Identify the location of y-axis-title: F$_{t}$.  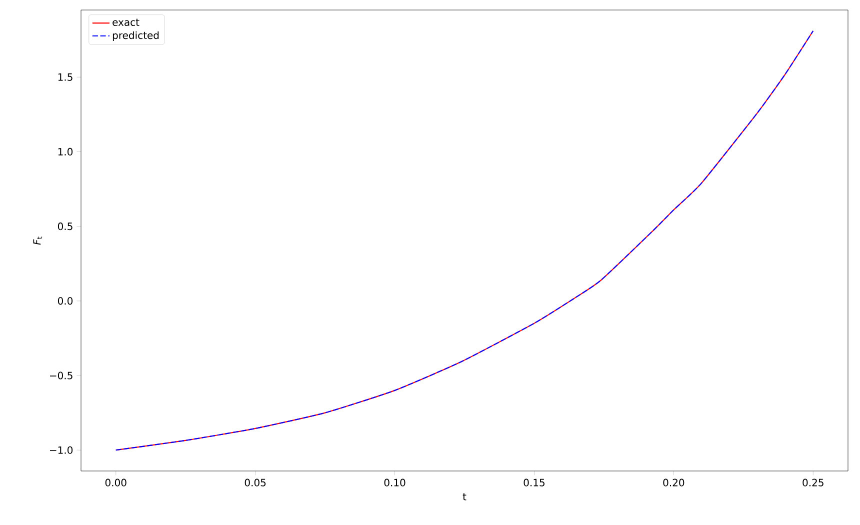
(37, 240).